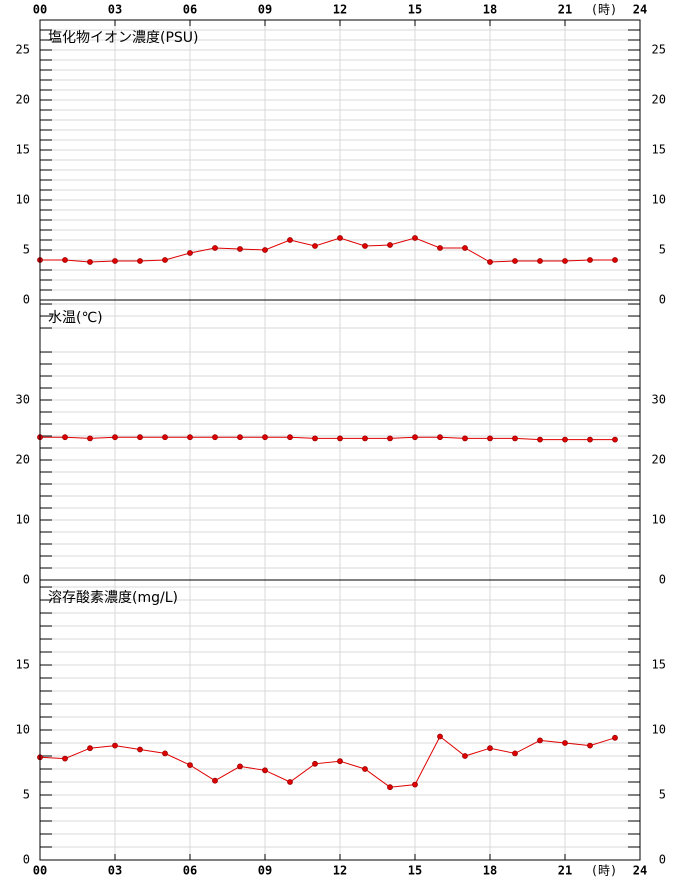 The height and width of the screenshot is (884, 680). Describe the element at coordinates (662, 795) in the screenshot. I see `y-tick-label-right: 5` at that location.